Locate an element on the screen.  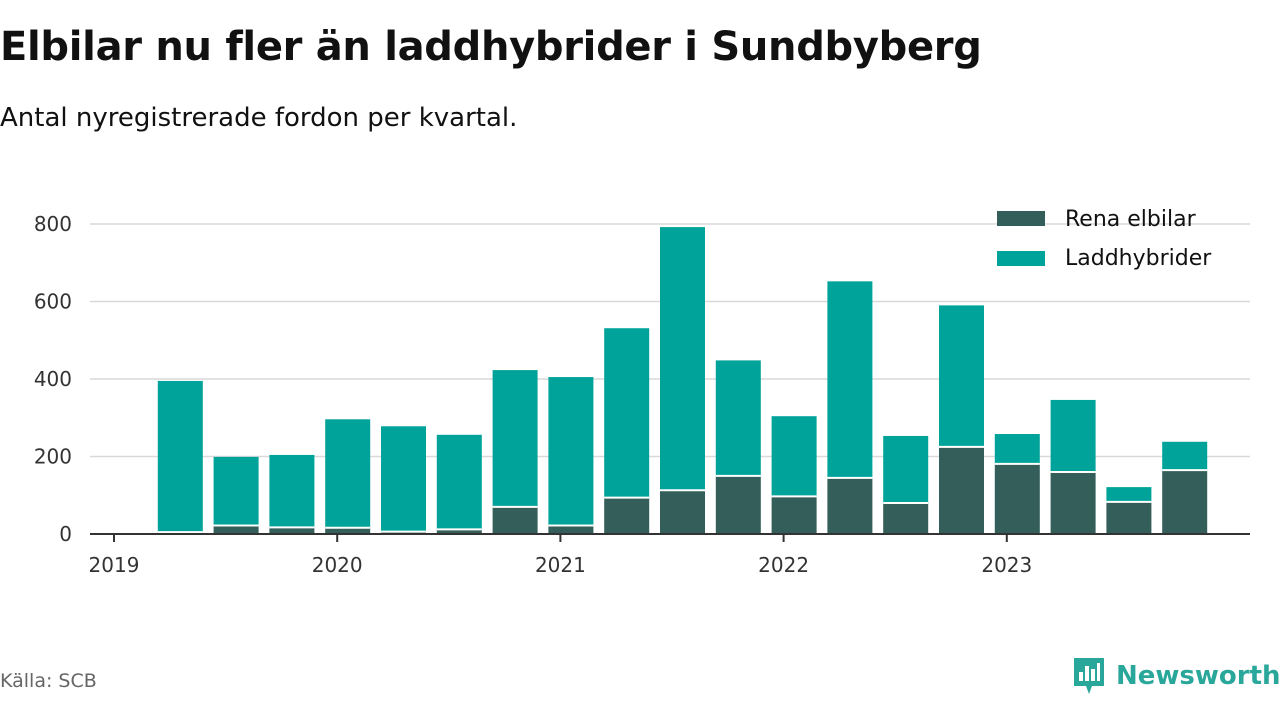
legend-swatch-laddhybrider is located at coordinates (1021, 258).